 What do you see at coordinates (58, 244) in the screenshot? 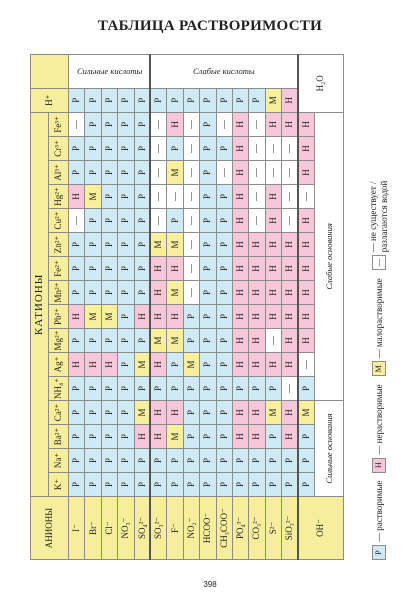
I see `cation-name: Zn²⁺` at bounding box center [58, 244].